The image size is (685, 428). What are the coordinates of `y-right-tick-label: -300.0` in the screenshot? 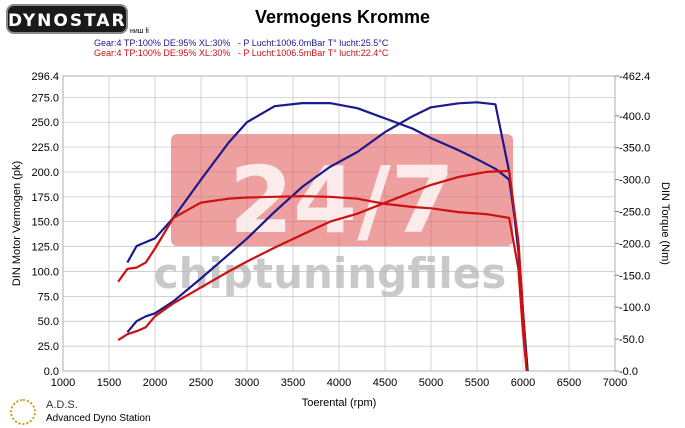 It's located at (634, 181).